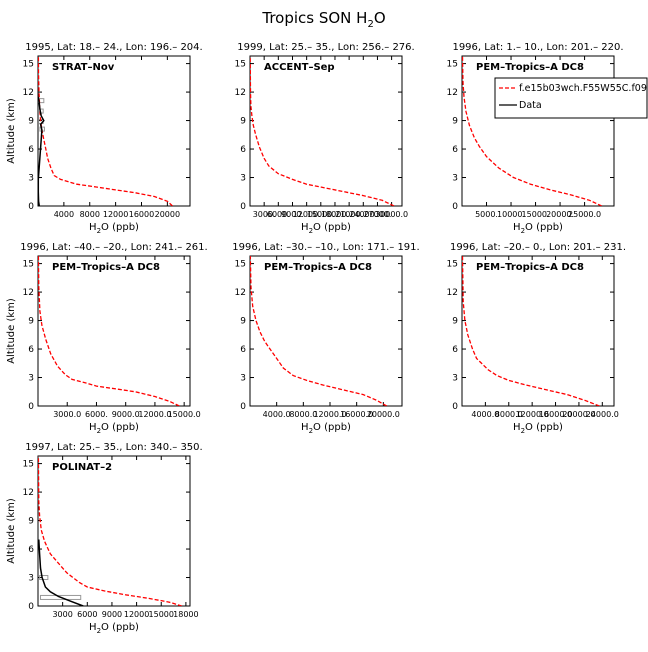  What do you see at coordinates (113, 47) in the screenshot?
I see `panel-header: 1995, Lat: 18.– 24., Lon: 196.– 204.` at bounding box center [113, 47].